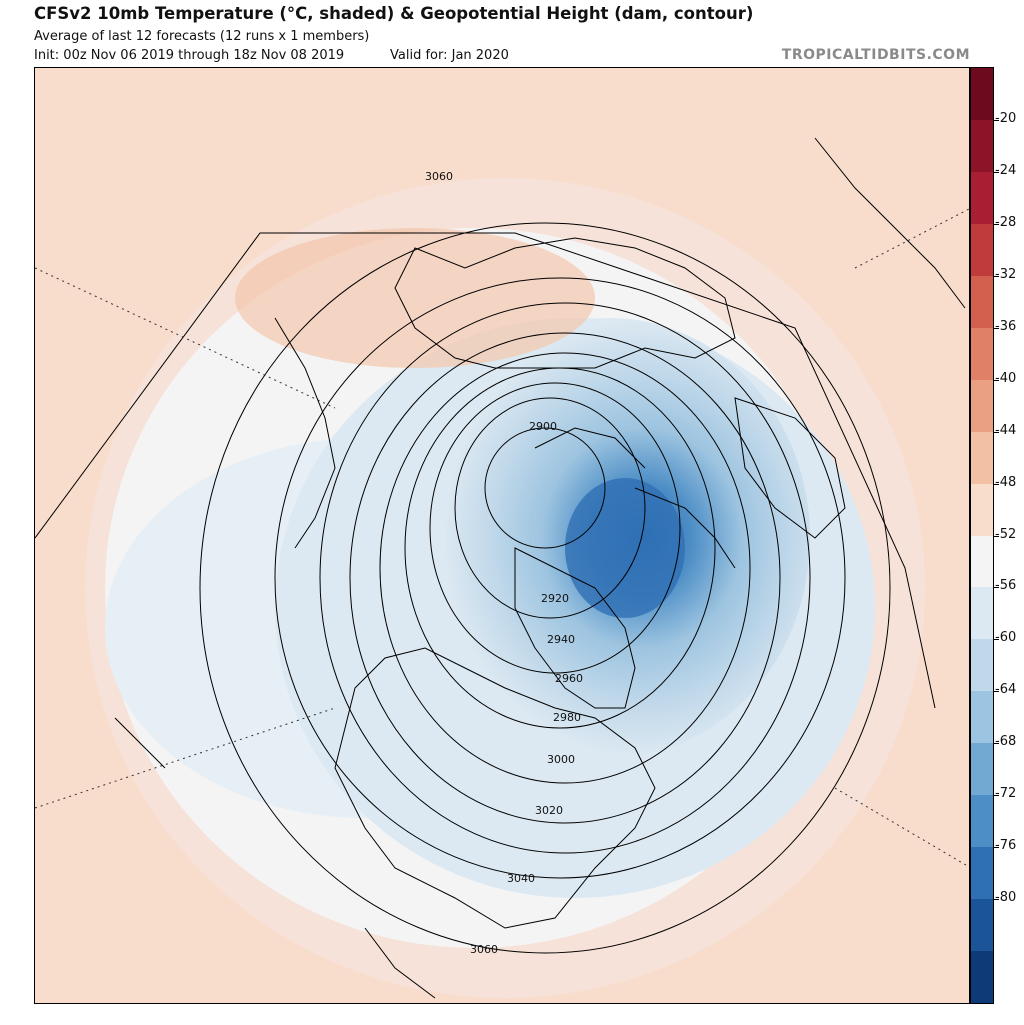 The width and height of the screenshot is (1024, 1025). Describe the element at coordinates (561, 759) in the screenshot. I see `contour-label: 3000` at that location.